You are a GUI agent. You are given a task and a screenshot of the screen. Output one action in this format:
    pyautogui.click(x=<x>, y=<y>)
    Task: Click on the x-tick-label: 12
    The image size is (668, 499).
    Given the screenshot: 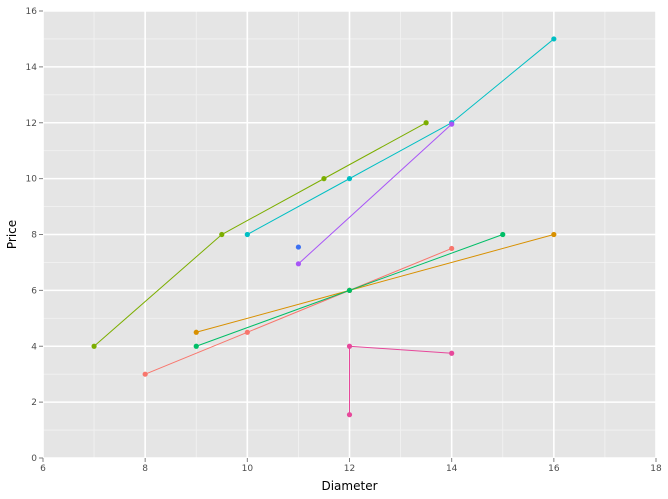 What is the action you would take?
    pyautogui.click(x=349, y=469)
    